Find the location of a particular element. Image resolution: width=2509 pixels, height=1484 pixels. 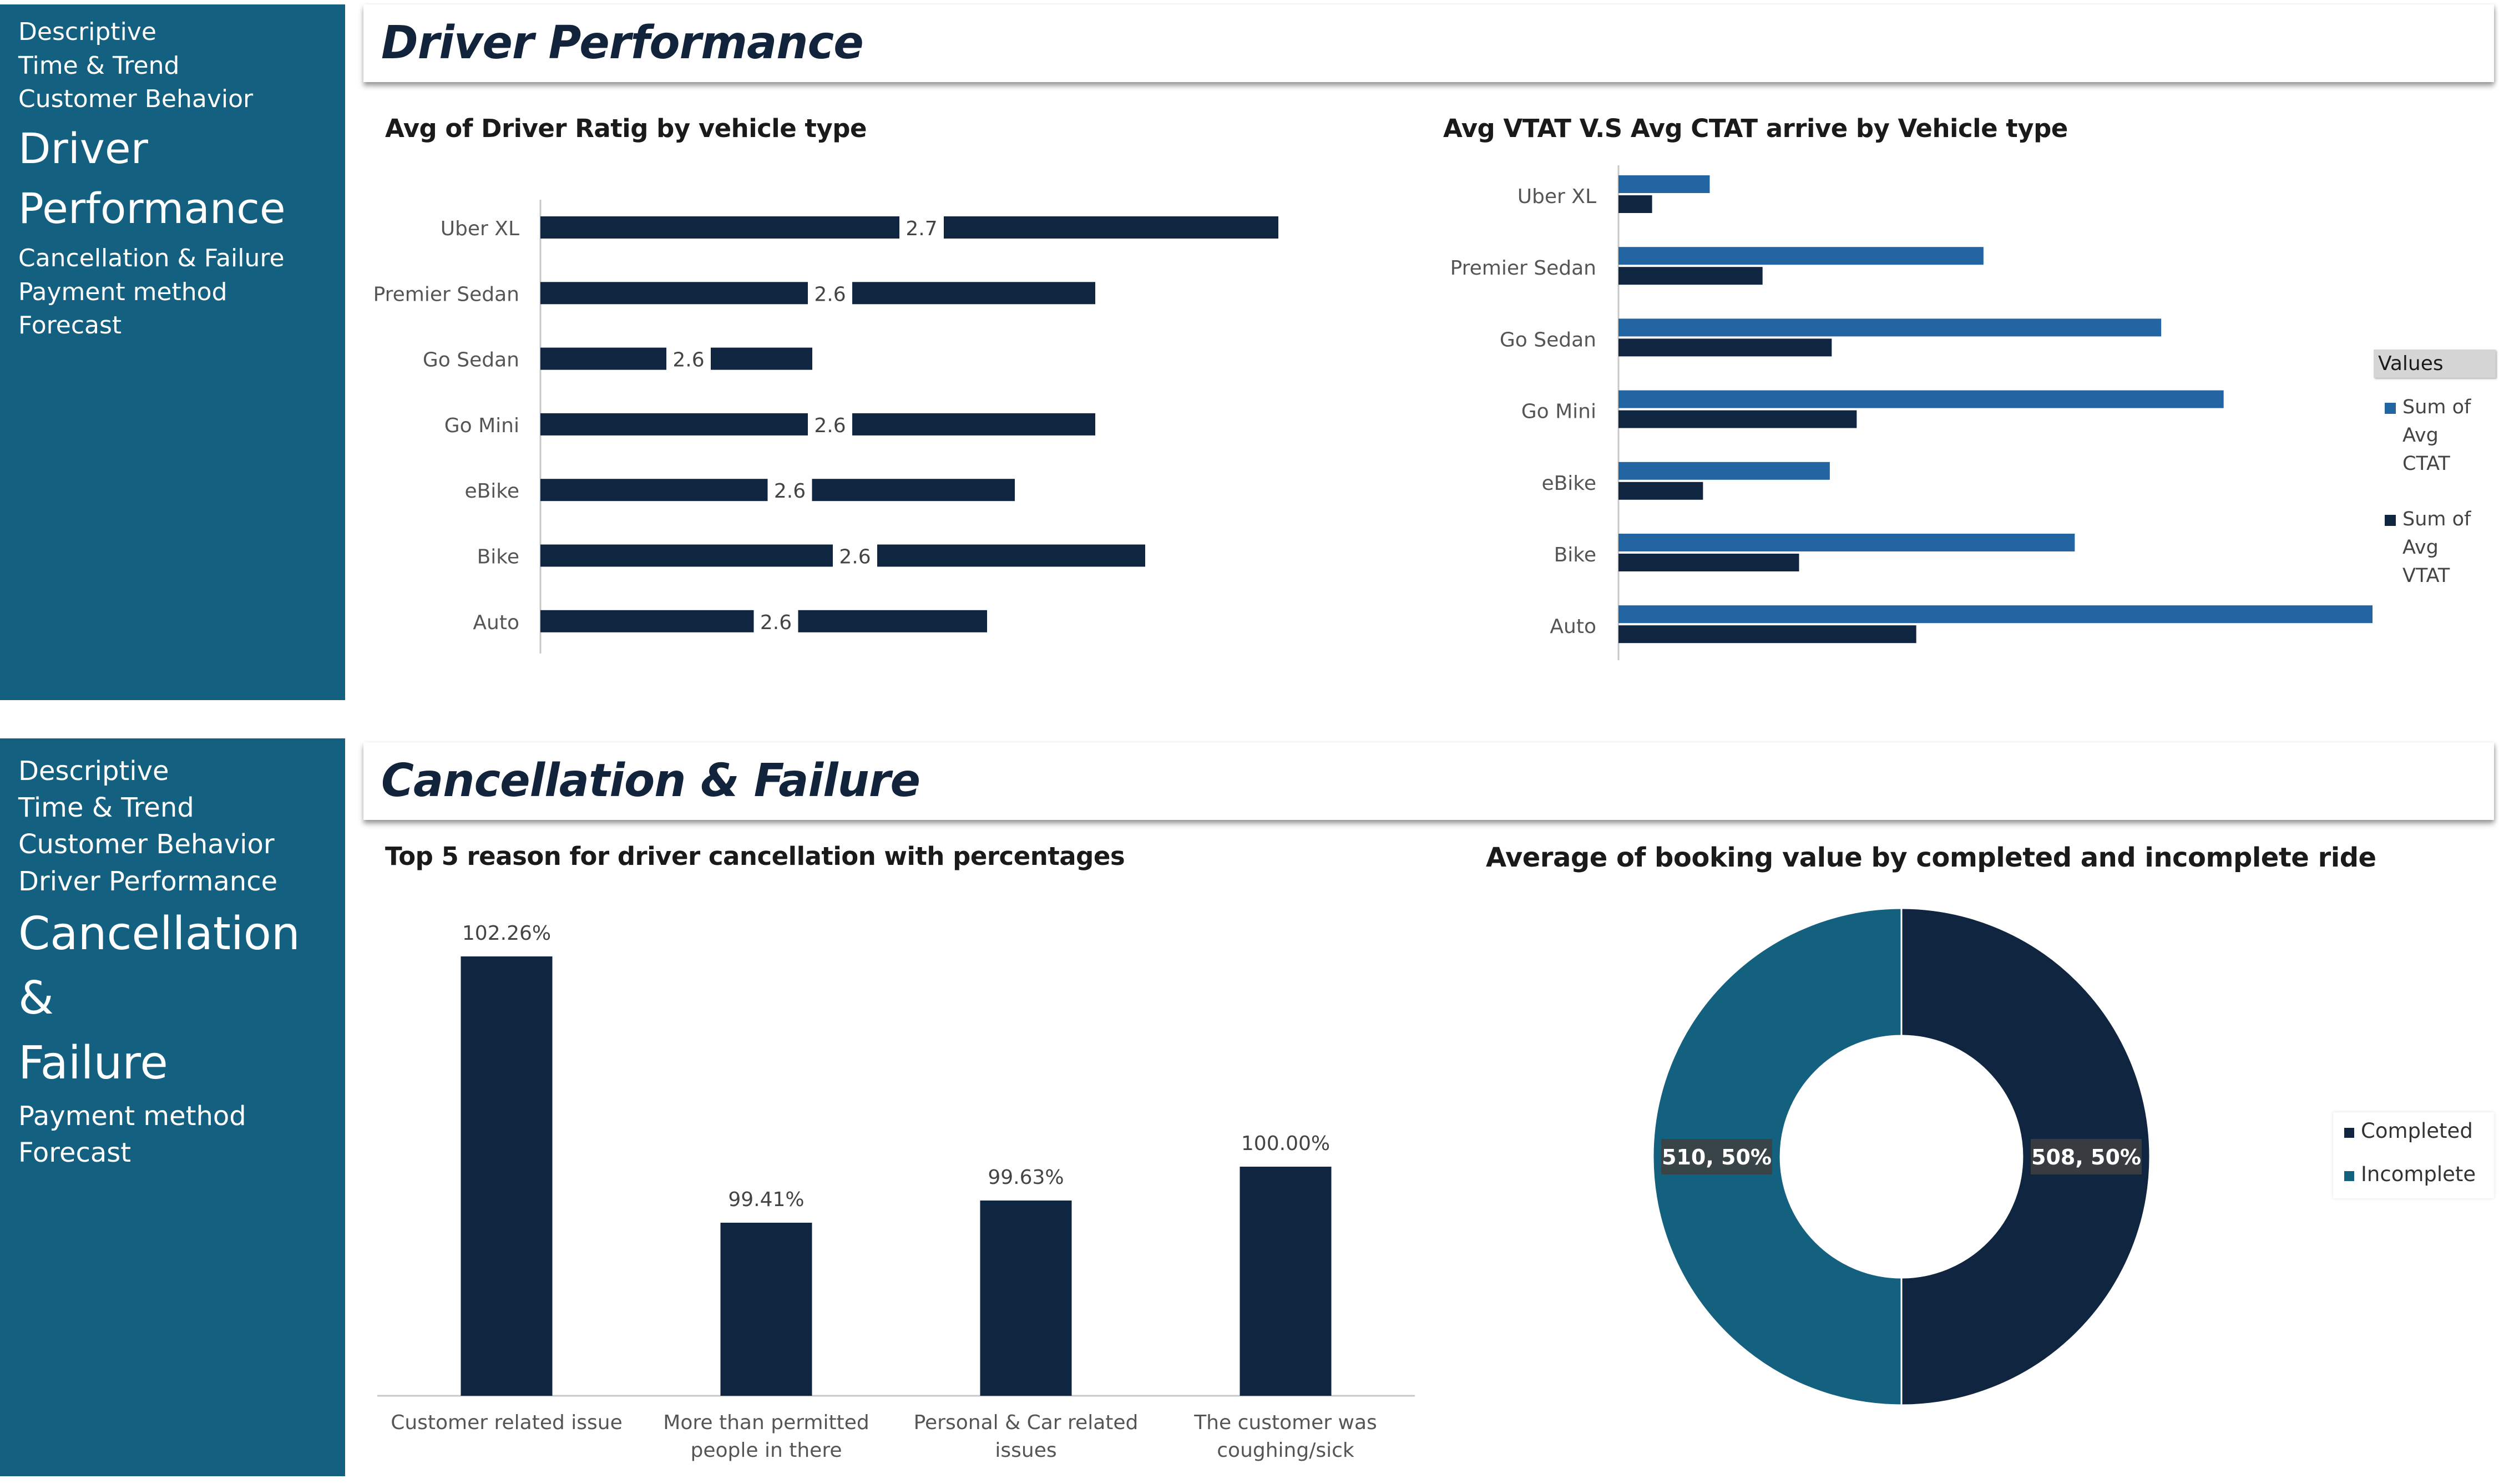

bar-sum-of-avg-vtat-premier-sedan is located at coordinates (1690, 276).